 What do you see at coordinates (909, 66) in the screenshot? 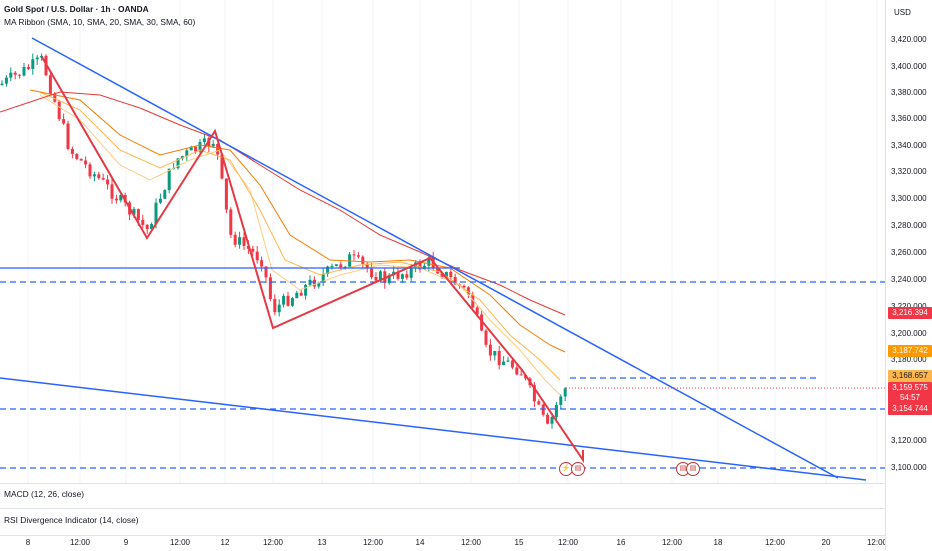
I see `price-tick-label: 3,400.000` at bounding box center [909, 66].